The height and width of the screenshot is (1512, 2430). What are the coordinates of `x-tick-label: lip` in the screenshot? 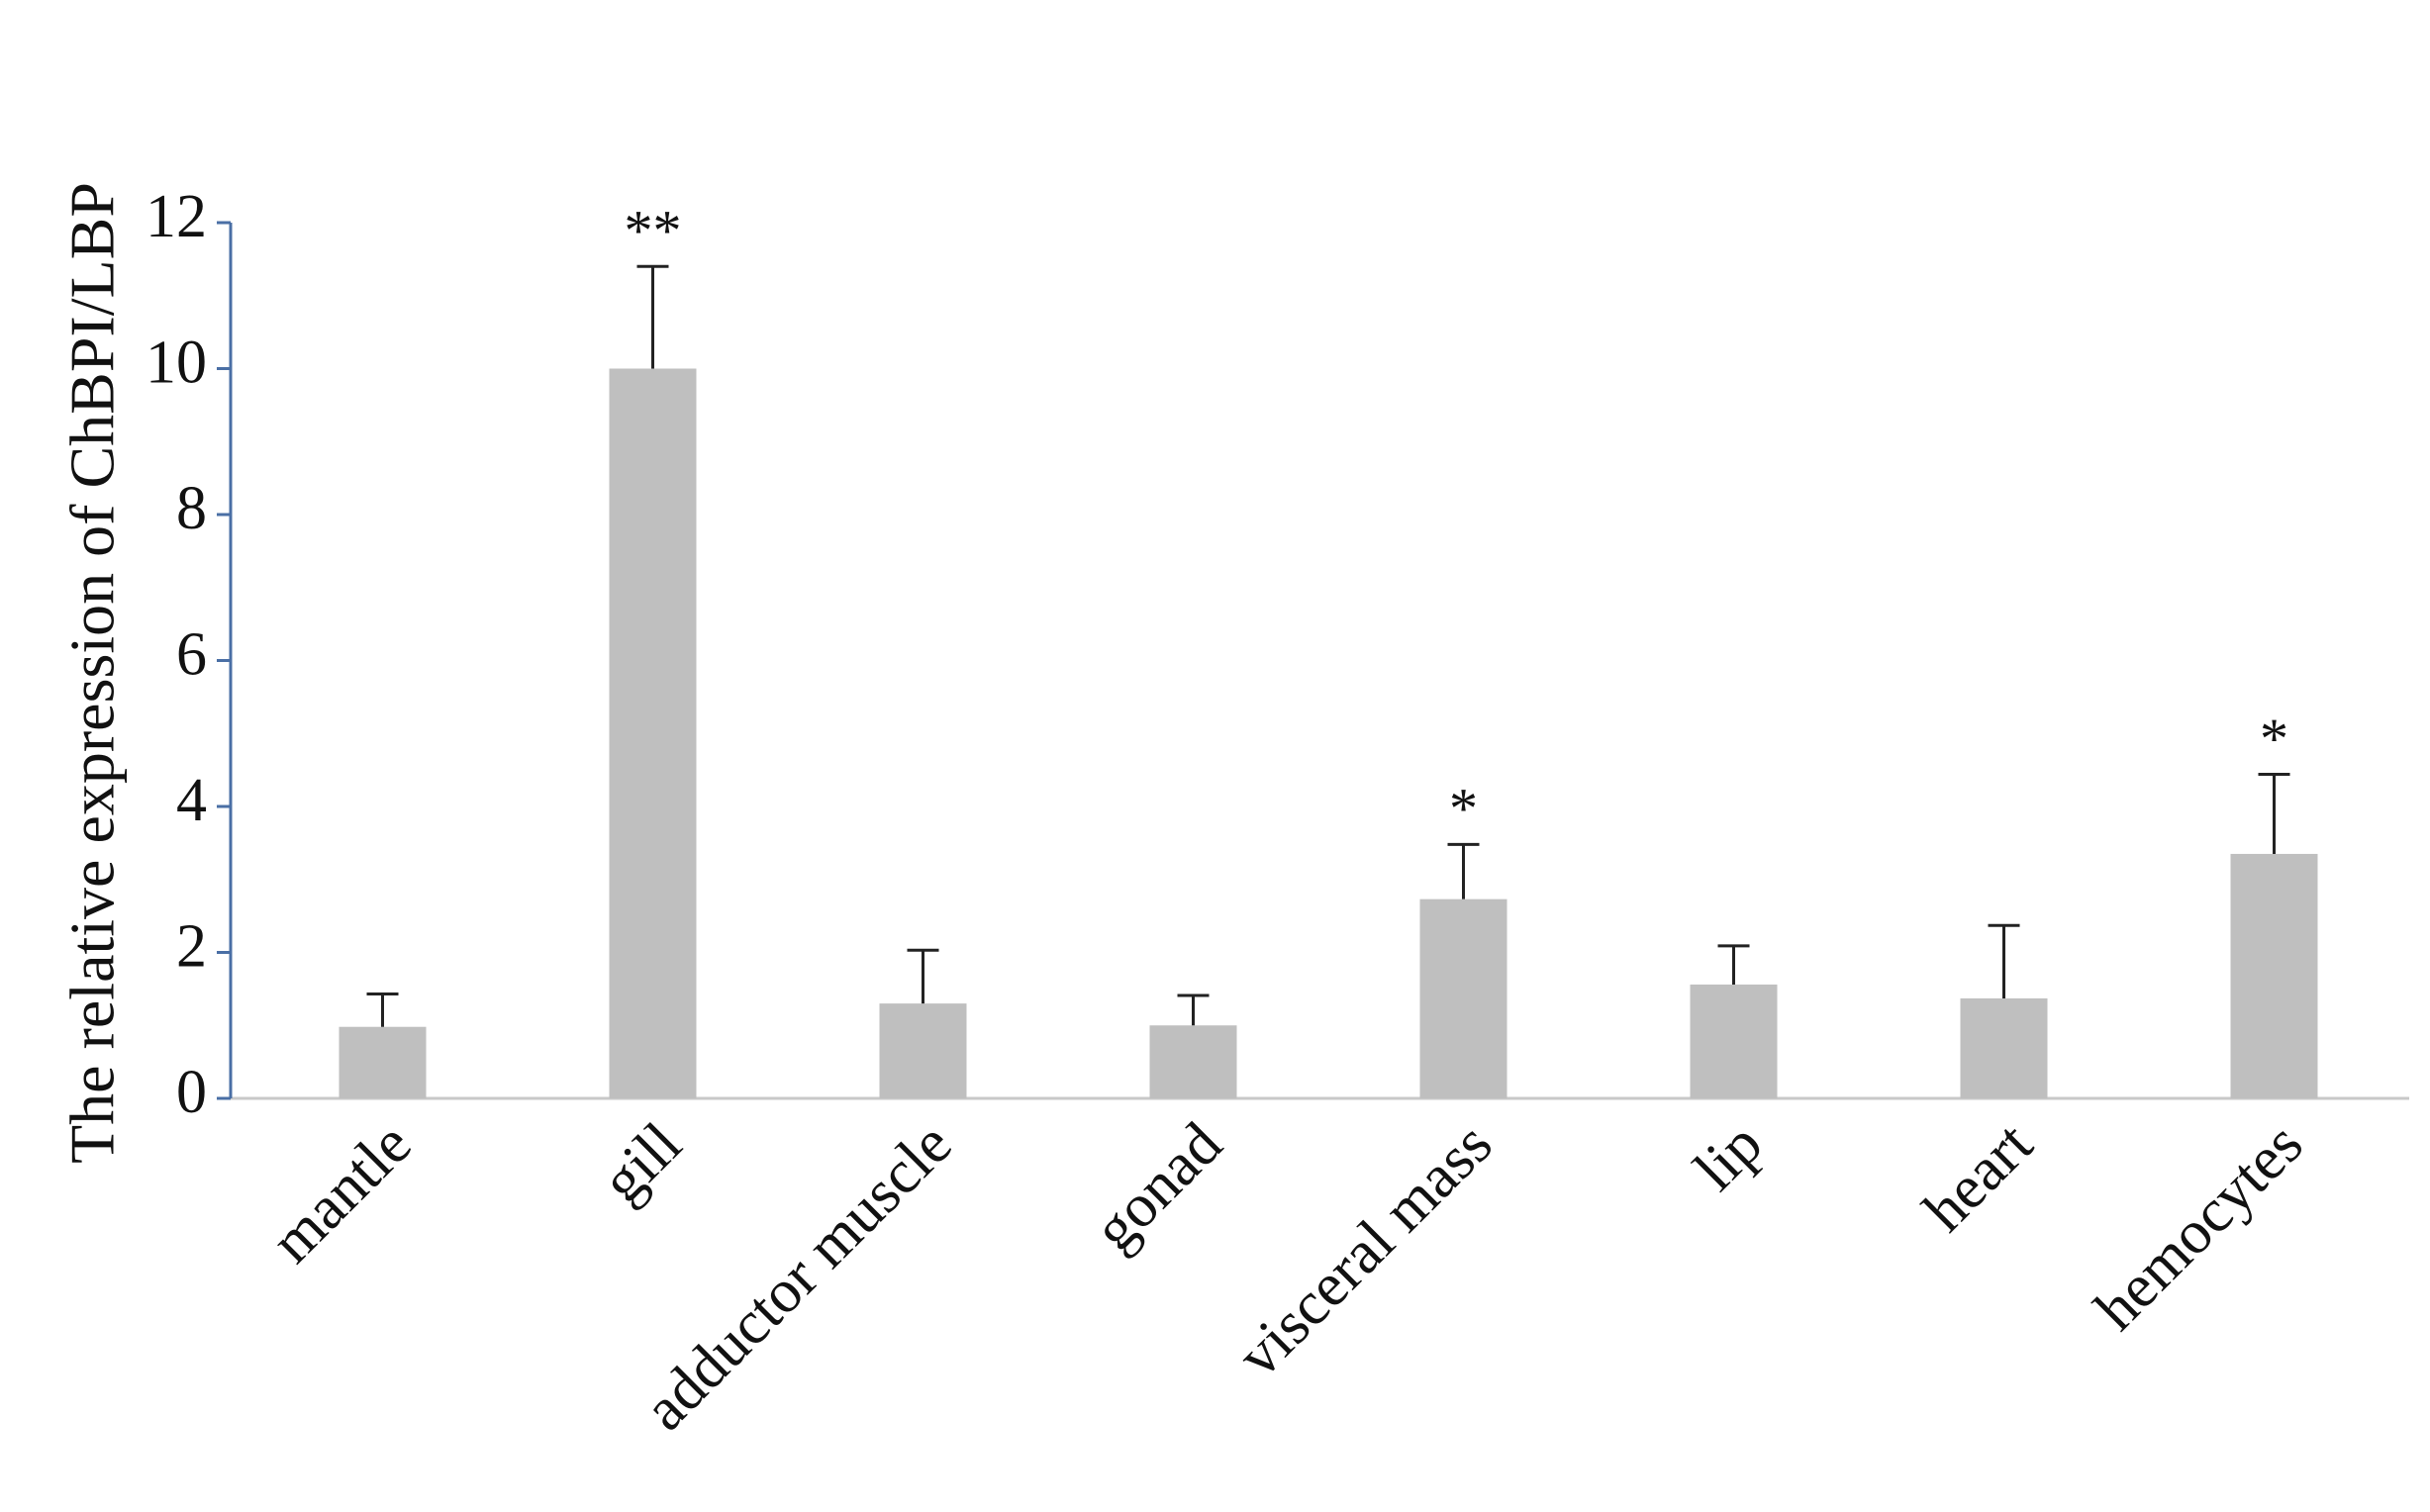 It's located at (1728, 1157).